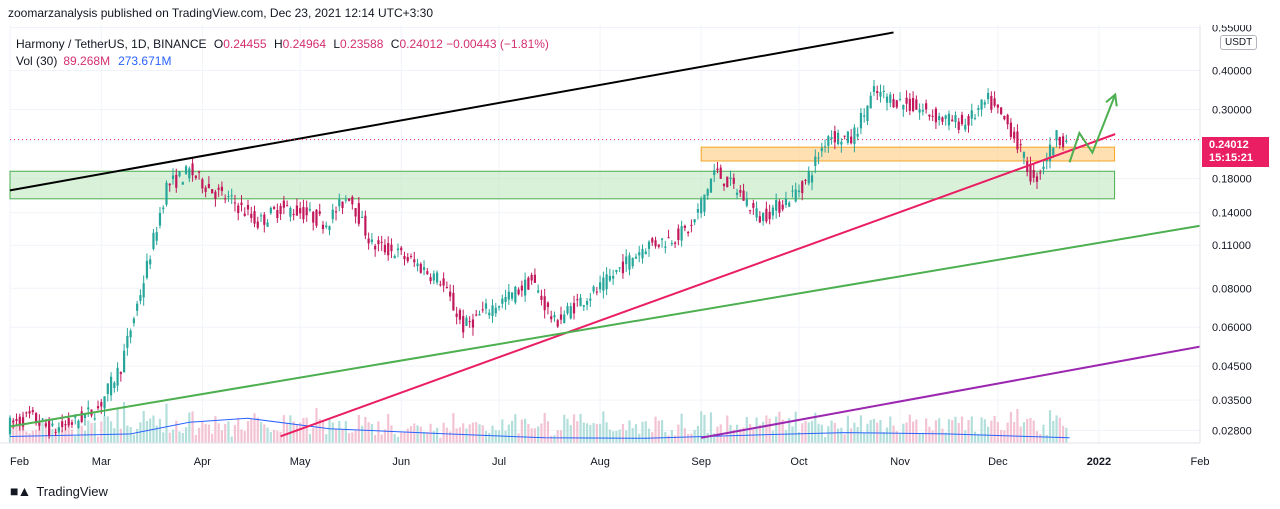  I want to click on tradingview-brand: ■▲ TradingView, so click(59, 491).